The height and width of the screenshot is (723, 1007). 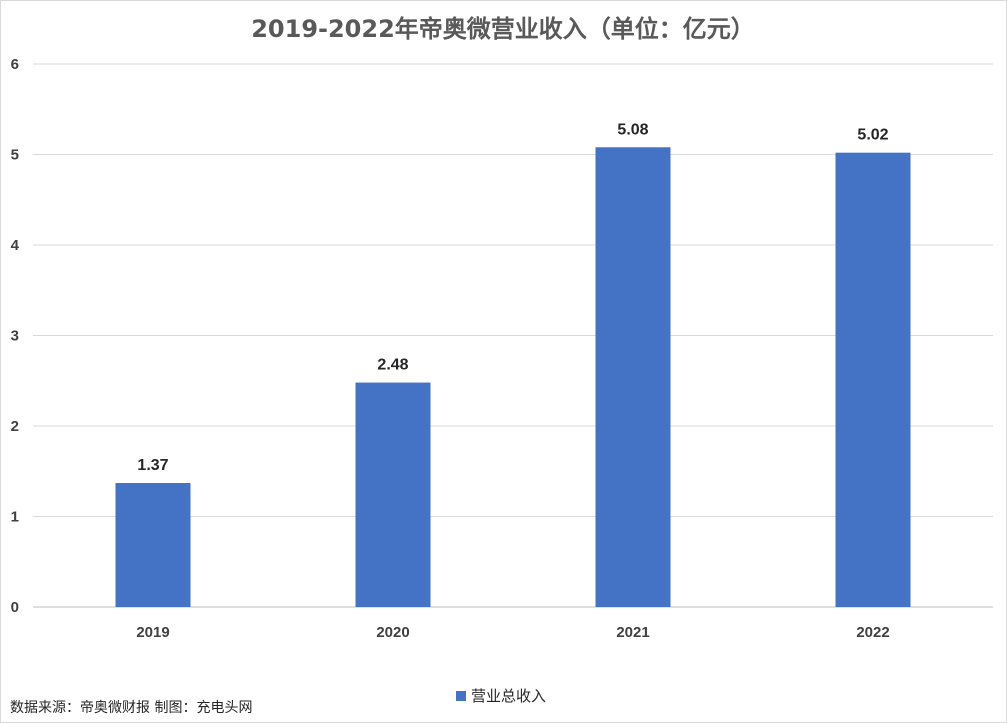 I want to click on x-axis-ticks: 2019 2020 2021 2022, so click(x=512, y=632).